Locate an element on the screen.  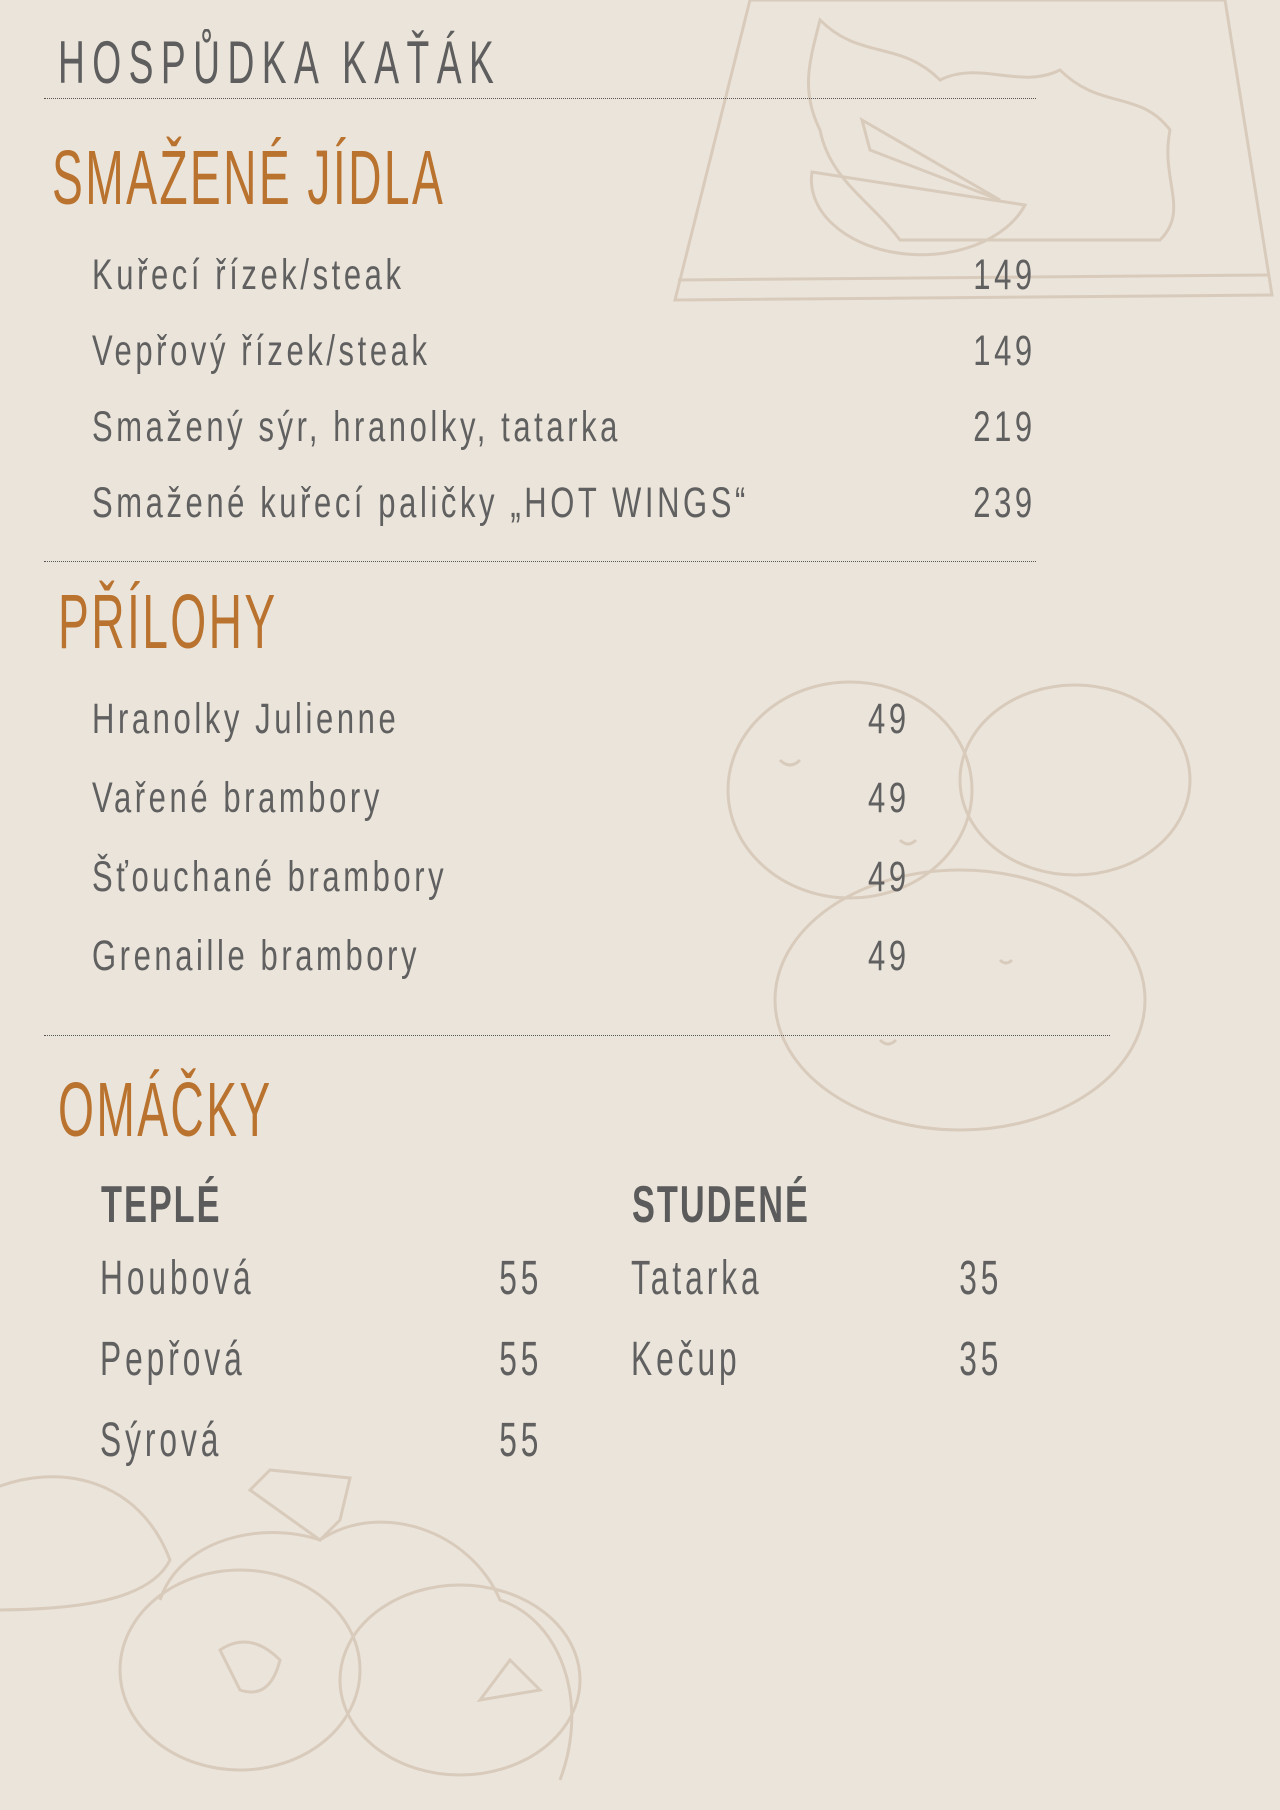
restaurant-name: HOSPŮDKA KAŤÁK is located at coordinates (280, 62).